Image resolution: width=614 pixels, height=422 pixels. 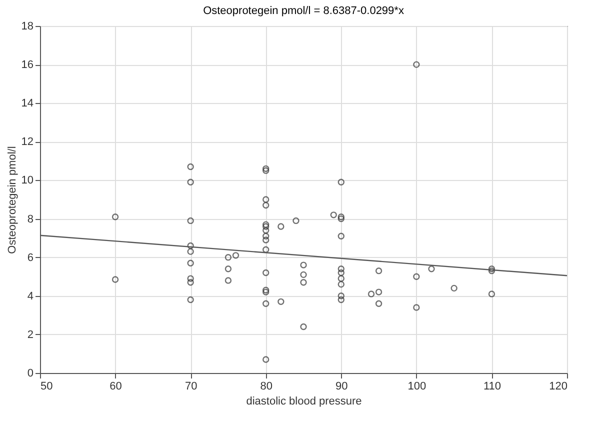 I want to click on x-tick-label: 110, so click(x=492, y=386).